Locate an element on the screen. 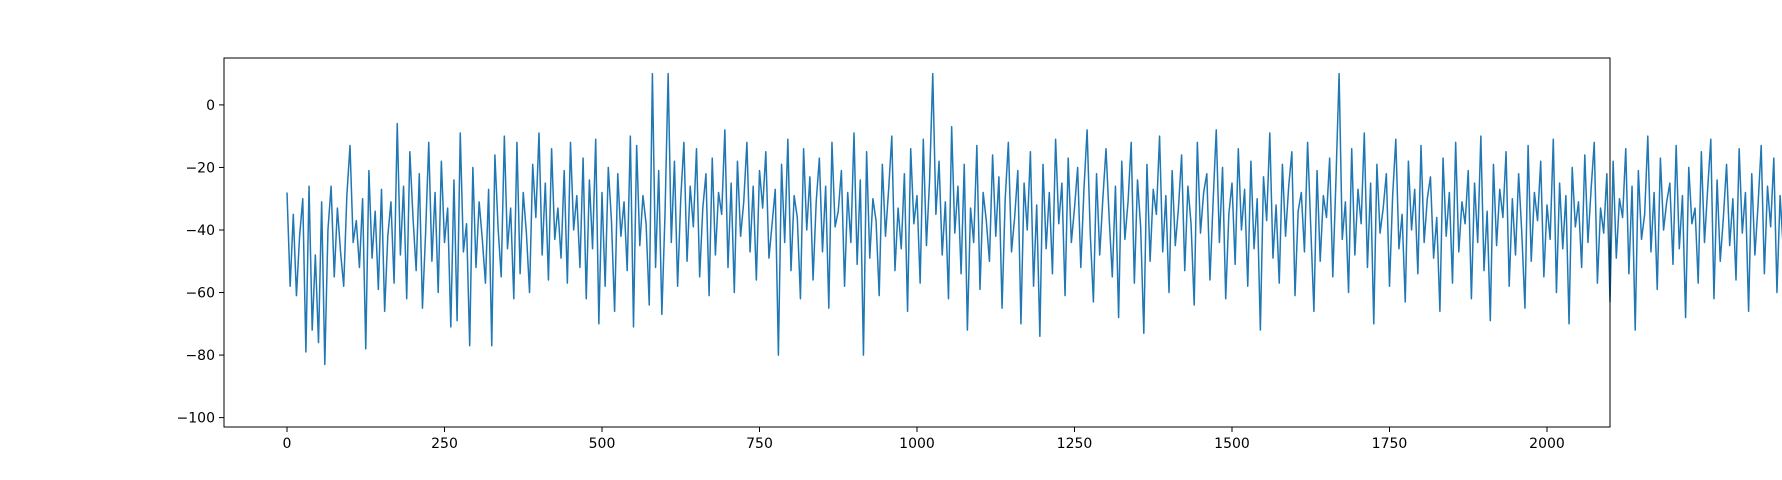 This screenshot has height=480, width=1782. x-axis: 0 250 500 750 1000 1250 1500 1750 2000 is located at coordinates (924, 439).